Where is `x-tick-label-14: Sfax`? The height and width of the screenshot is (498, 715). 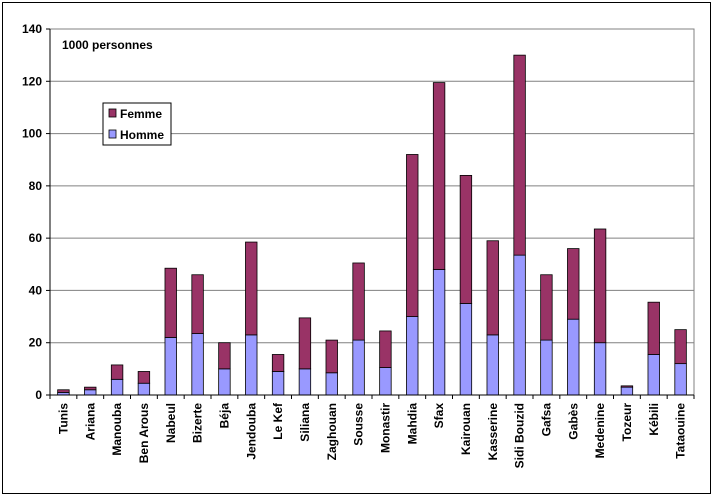
x-tick-label-14: Sfax is located at coordinates (439, 416).